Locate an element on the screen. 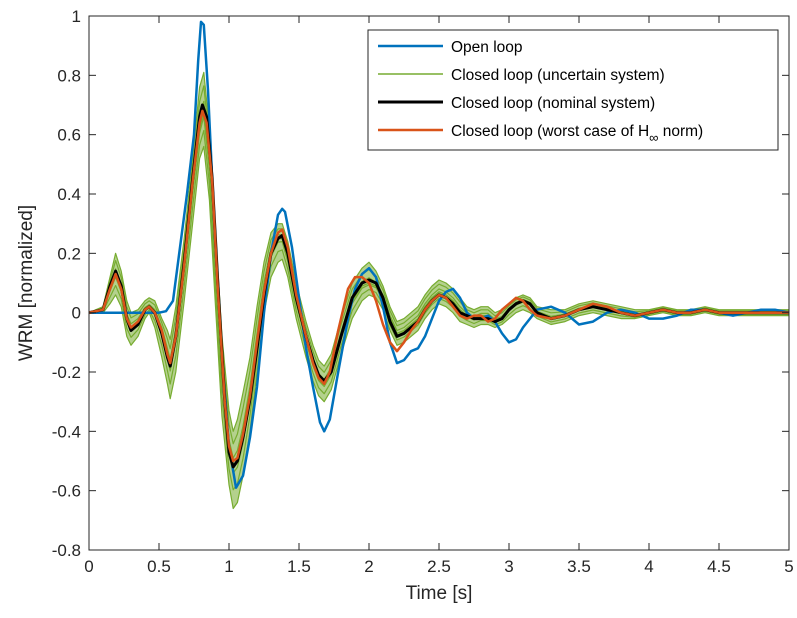 This screenshot has height=618, width=797. y-tick-label: 0.4 is located at coordinates (69, 194).